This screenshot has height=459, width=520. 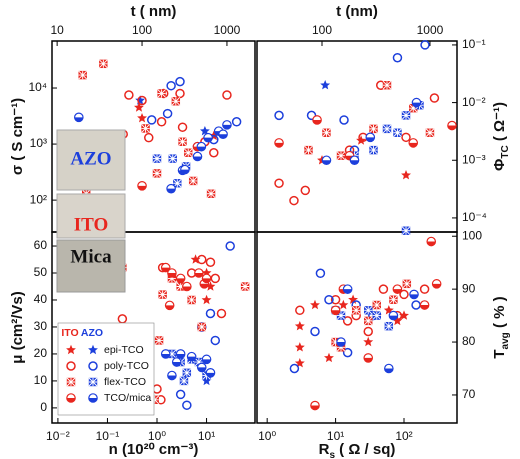 What do you see at coordinates (127, 398) in the screenshot?
I see `legend-label: TCO/mica` at bounding box center [127, 398].